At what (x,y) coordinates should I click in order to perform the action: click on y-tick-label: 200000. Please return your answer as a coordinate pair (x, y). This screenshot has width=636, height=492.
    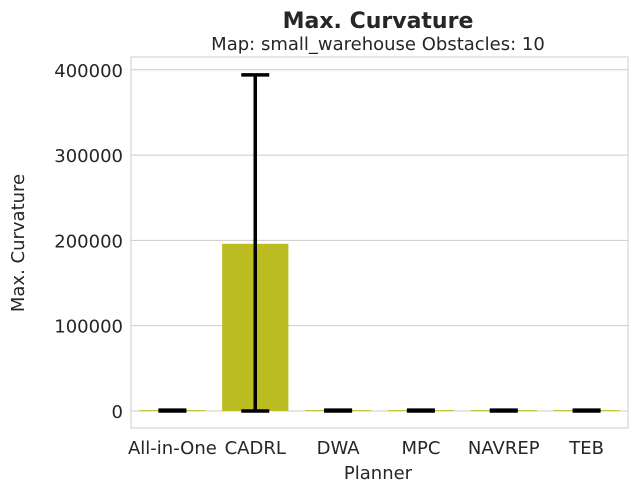
    Looking at the image, I should click on (88, 241).